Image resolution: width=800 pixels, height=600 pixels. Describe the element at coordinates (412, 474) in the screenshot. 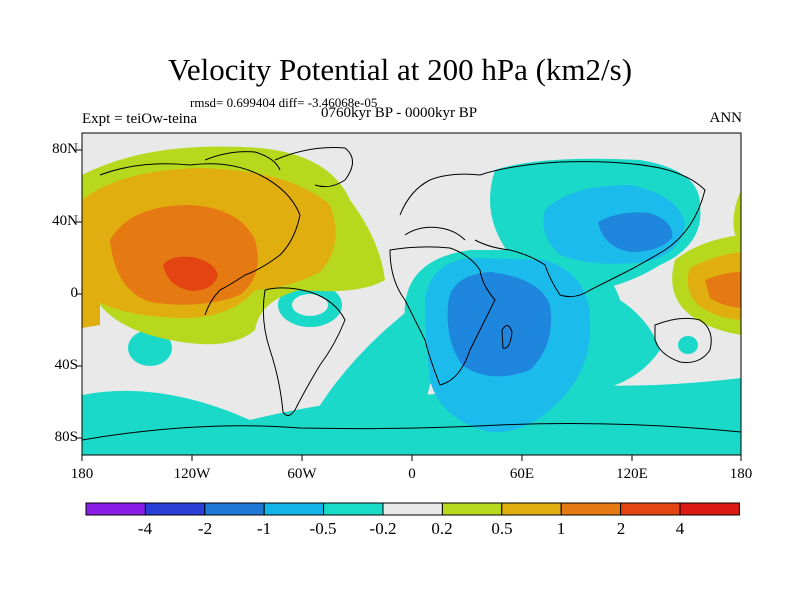

I see `lon-label-0: 0` at that location.